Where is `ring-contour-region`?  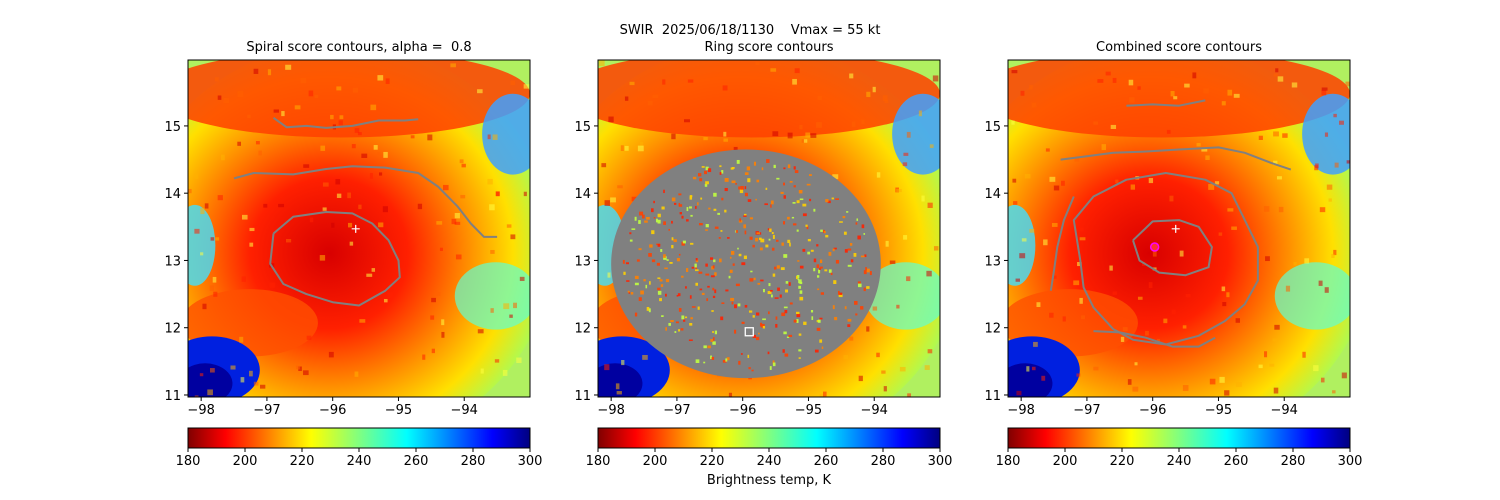
ring-contour-region is located at coordinates (746, 264).